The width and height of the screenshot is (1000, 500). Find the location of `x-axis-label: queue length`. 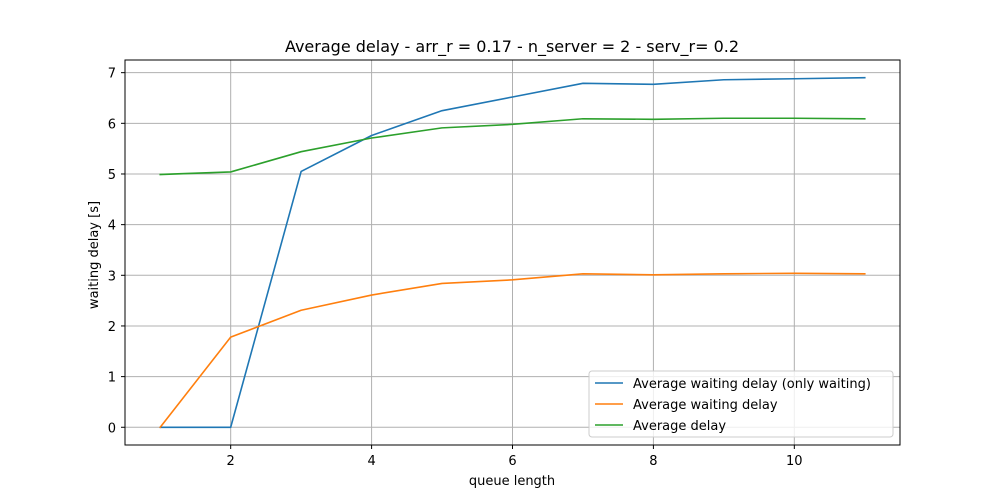

x-axis-label: queue length is located at coordinates (512, 481).